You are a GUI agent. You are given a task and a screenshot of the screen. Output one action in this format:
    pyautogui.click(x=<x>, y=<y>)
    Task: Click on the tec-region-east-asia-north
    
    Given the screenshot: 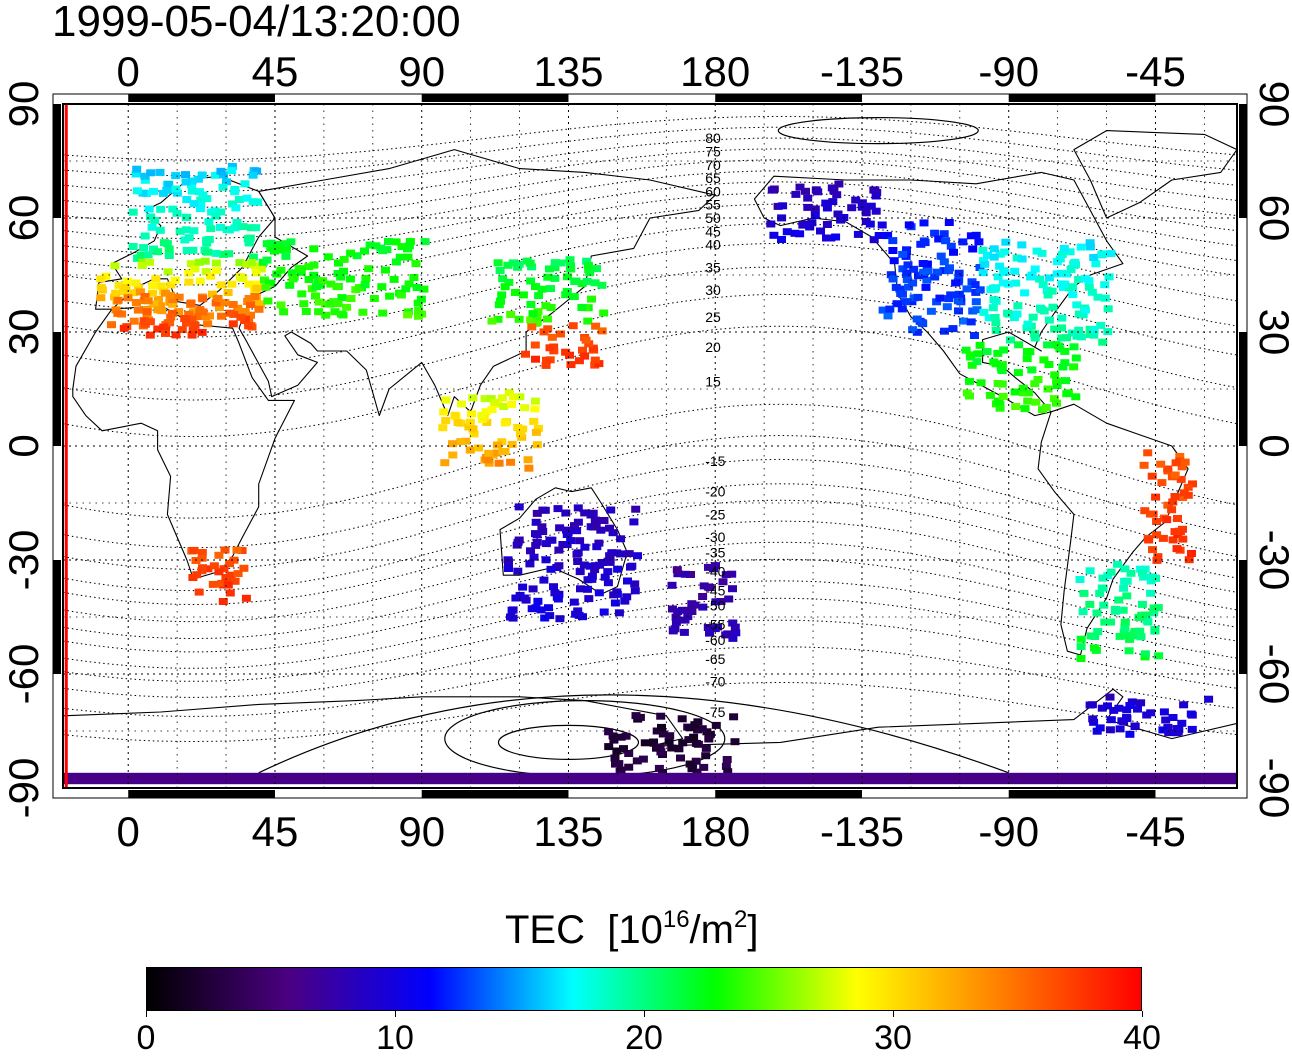 What is the action you would take?
    pyautogui.click(x=548, y=291)
    